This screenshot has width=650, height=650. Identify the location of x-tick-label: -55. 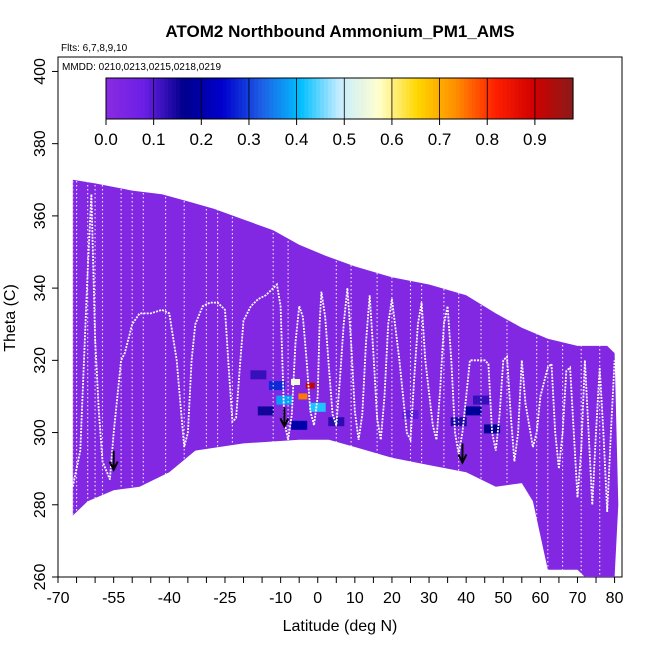
(113, 598).